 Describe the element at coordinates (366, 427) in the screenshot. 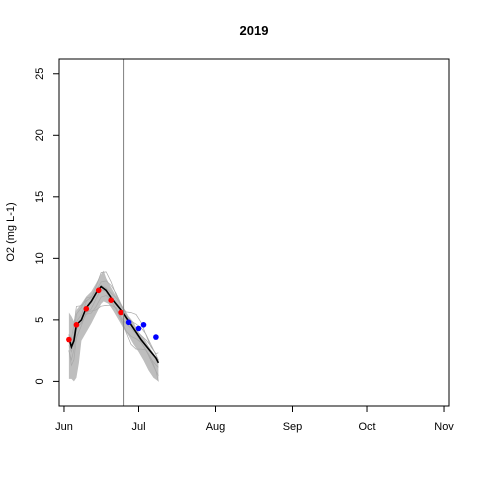

I see `x-tick-label: Oct` at that location.